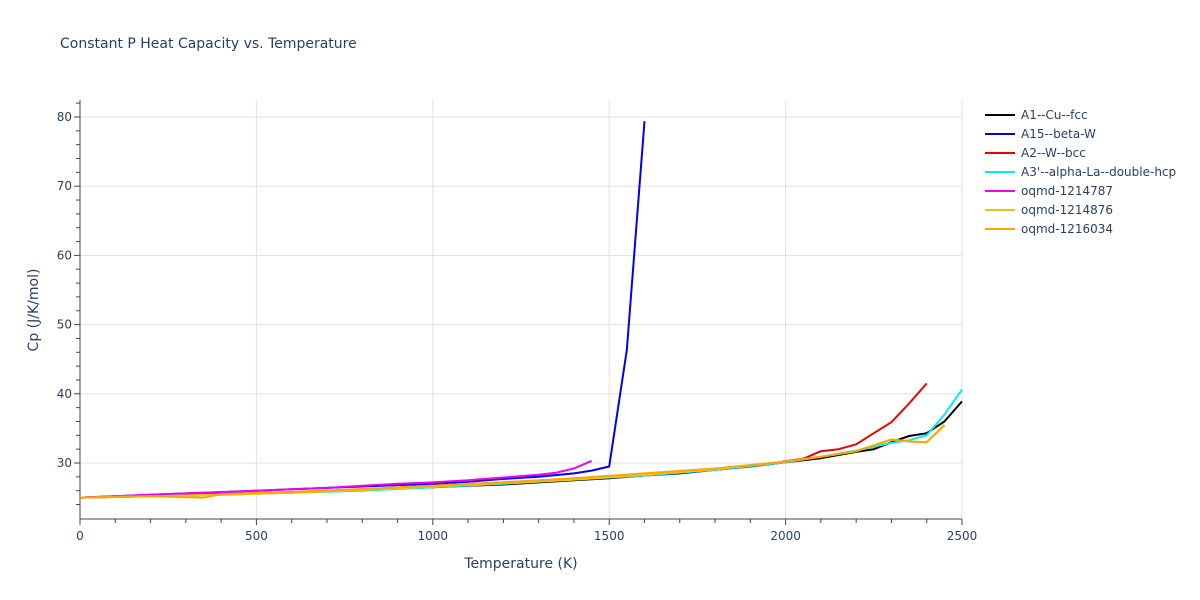  I want to click on legend-item: oqmd-1214787, so click(1080, 190).